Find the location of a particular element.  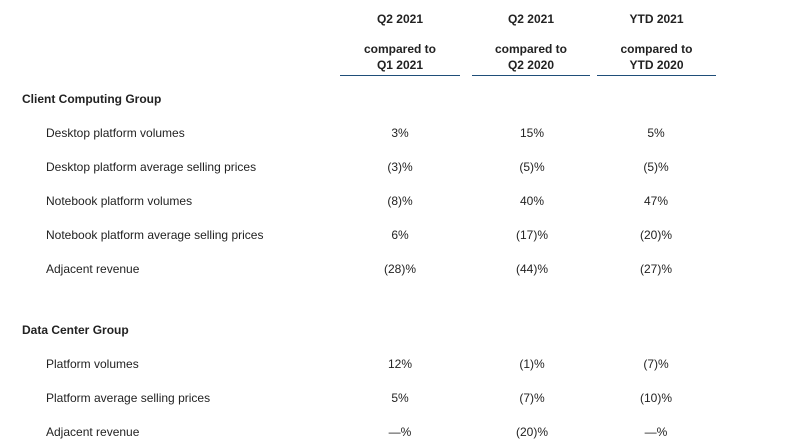

column-header-ytd: YTD 2021 compared to YTD 2020 is located at coordinates (656, 44).